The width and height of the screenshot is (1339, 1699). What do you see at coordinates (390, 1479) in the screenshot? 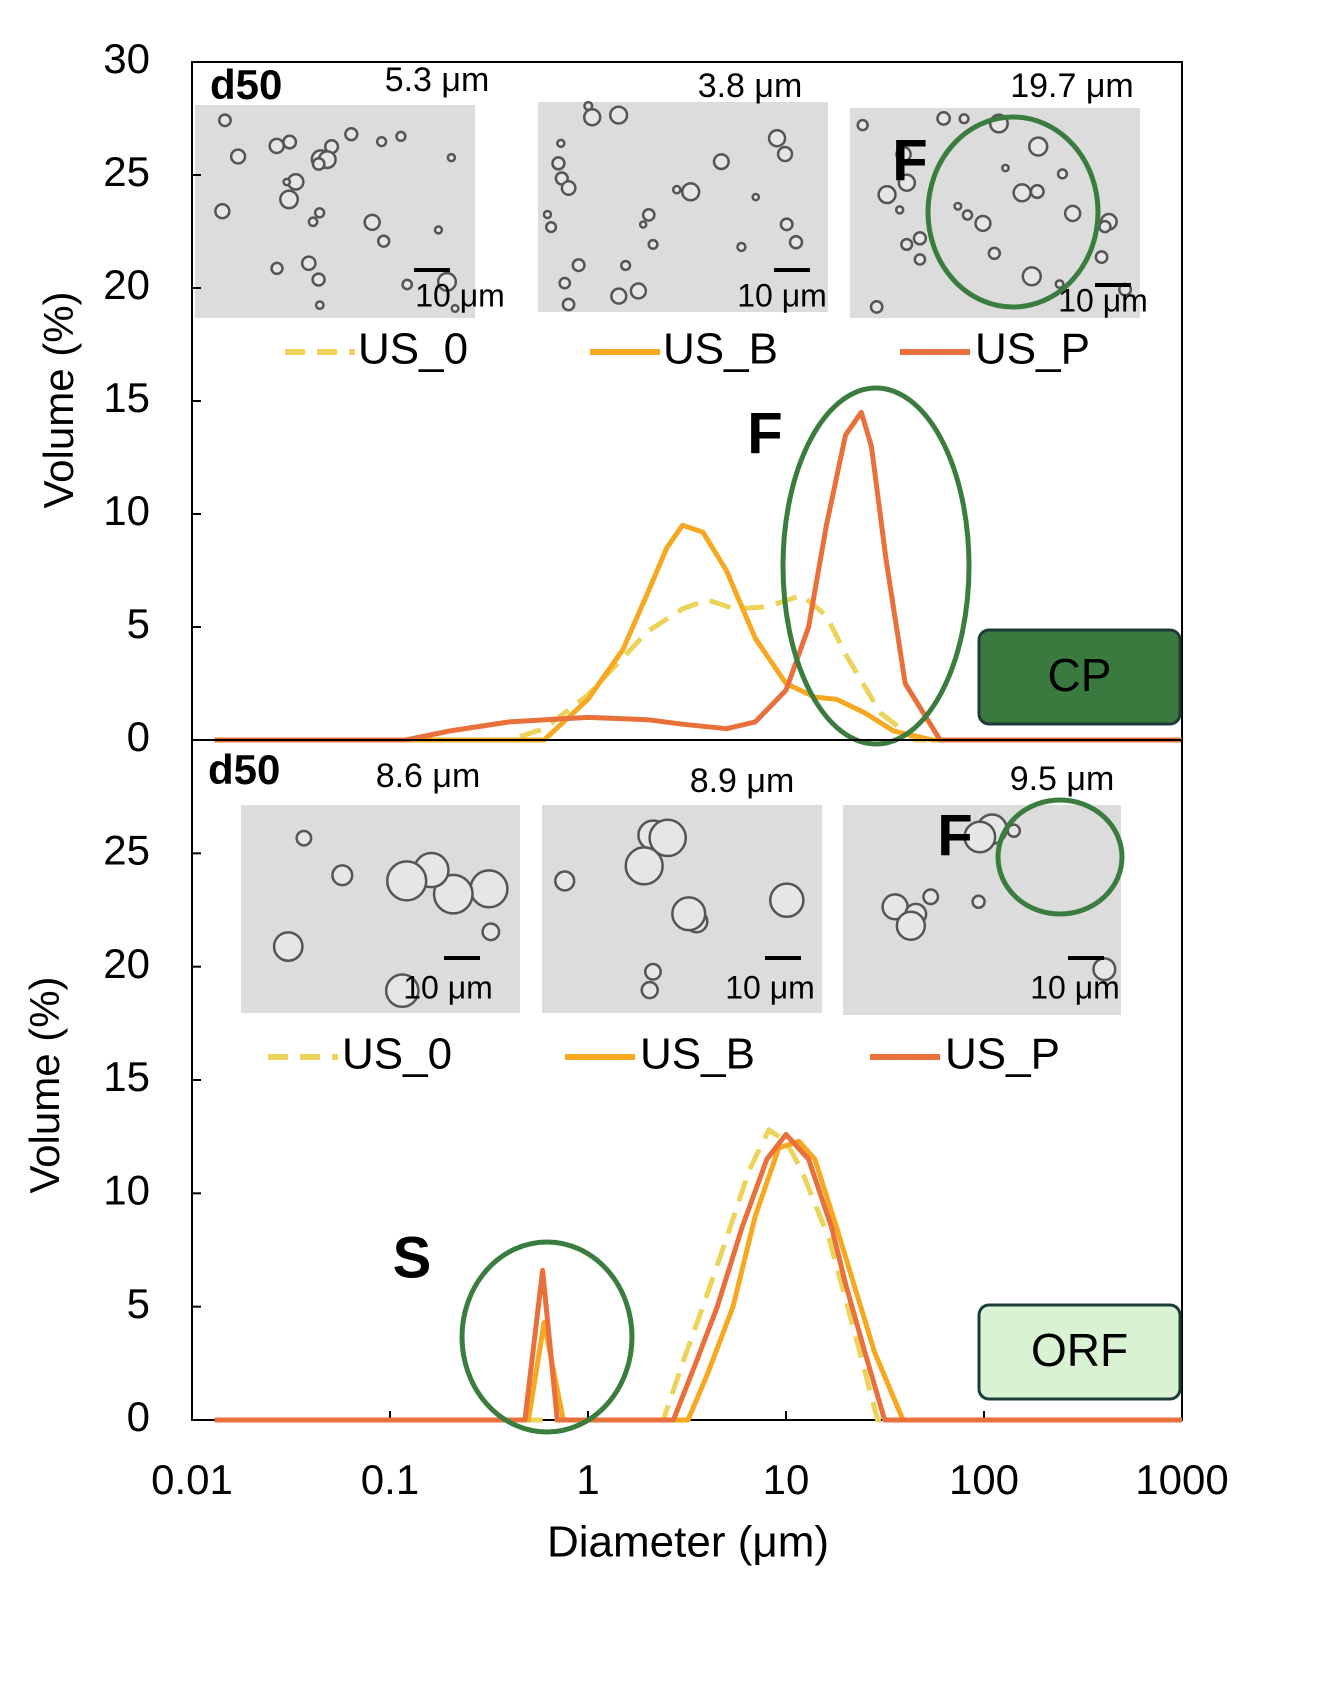
I see `x-tick-label: 0.1` at bounding box center [390, 1479].